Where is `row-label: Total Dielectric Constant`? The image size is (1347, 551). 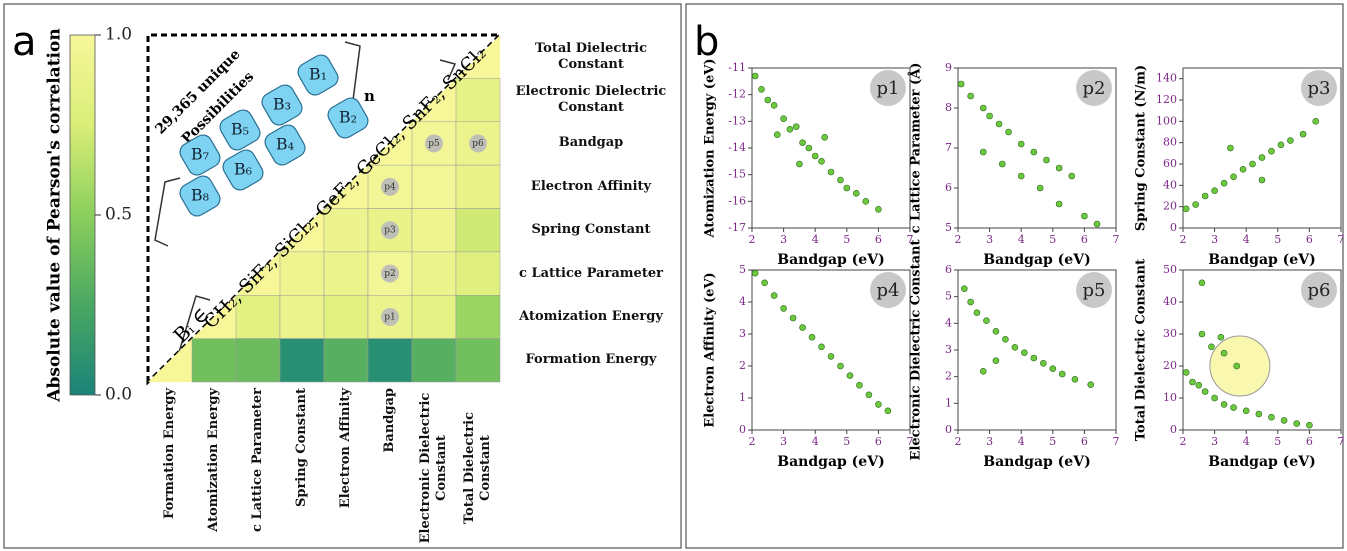 row-label: Total Dielectric Constant is located at coordinates (591, 56).